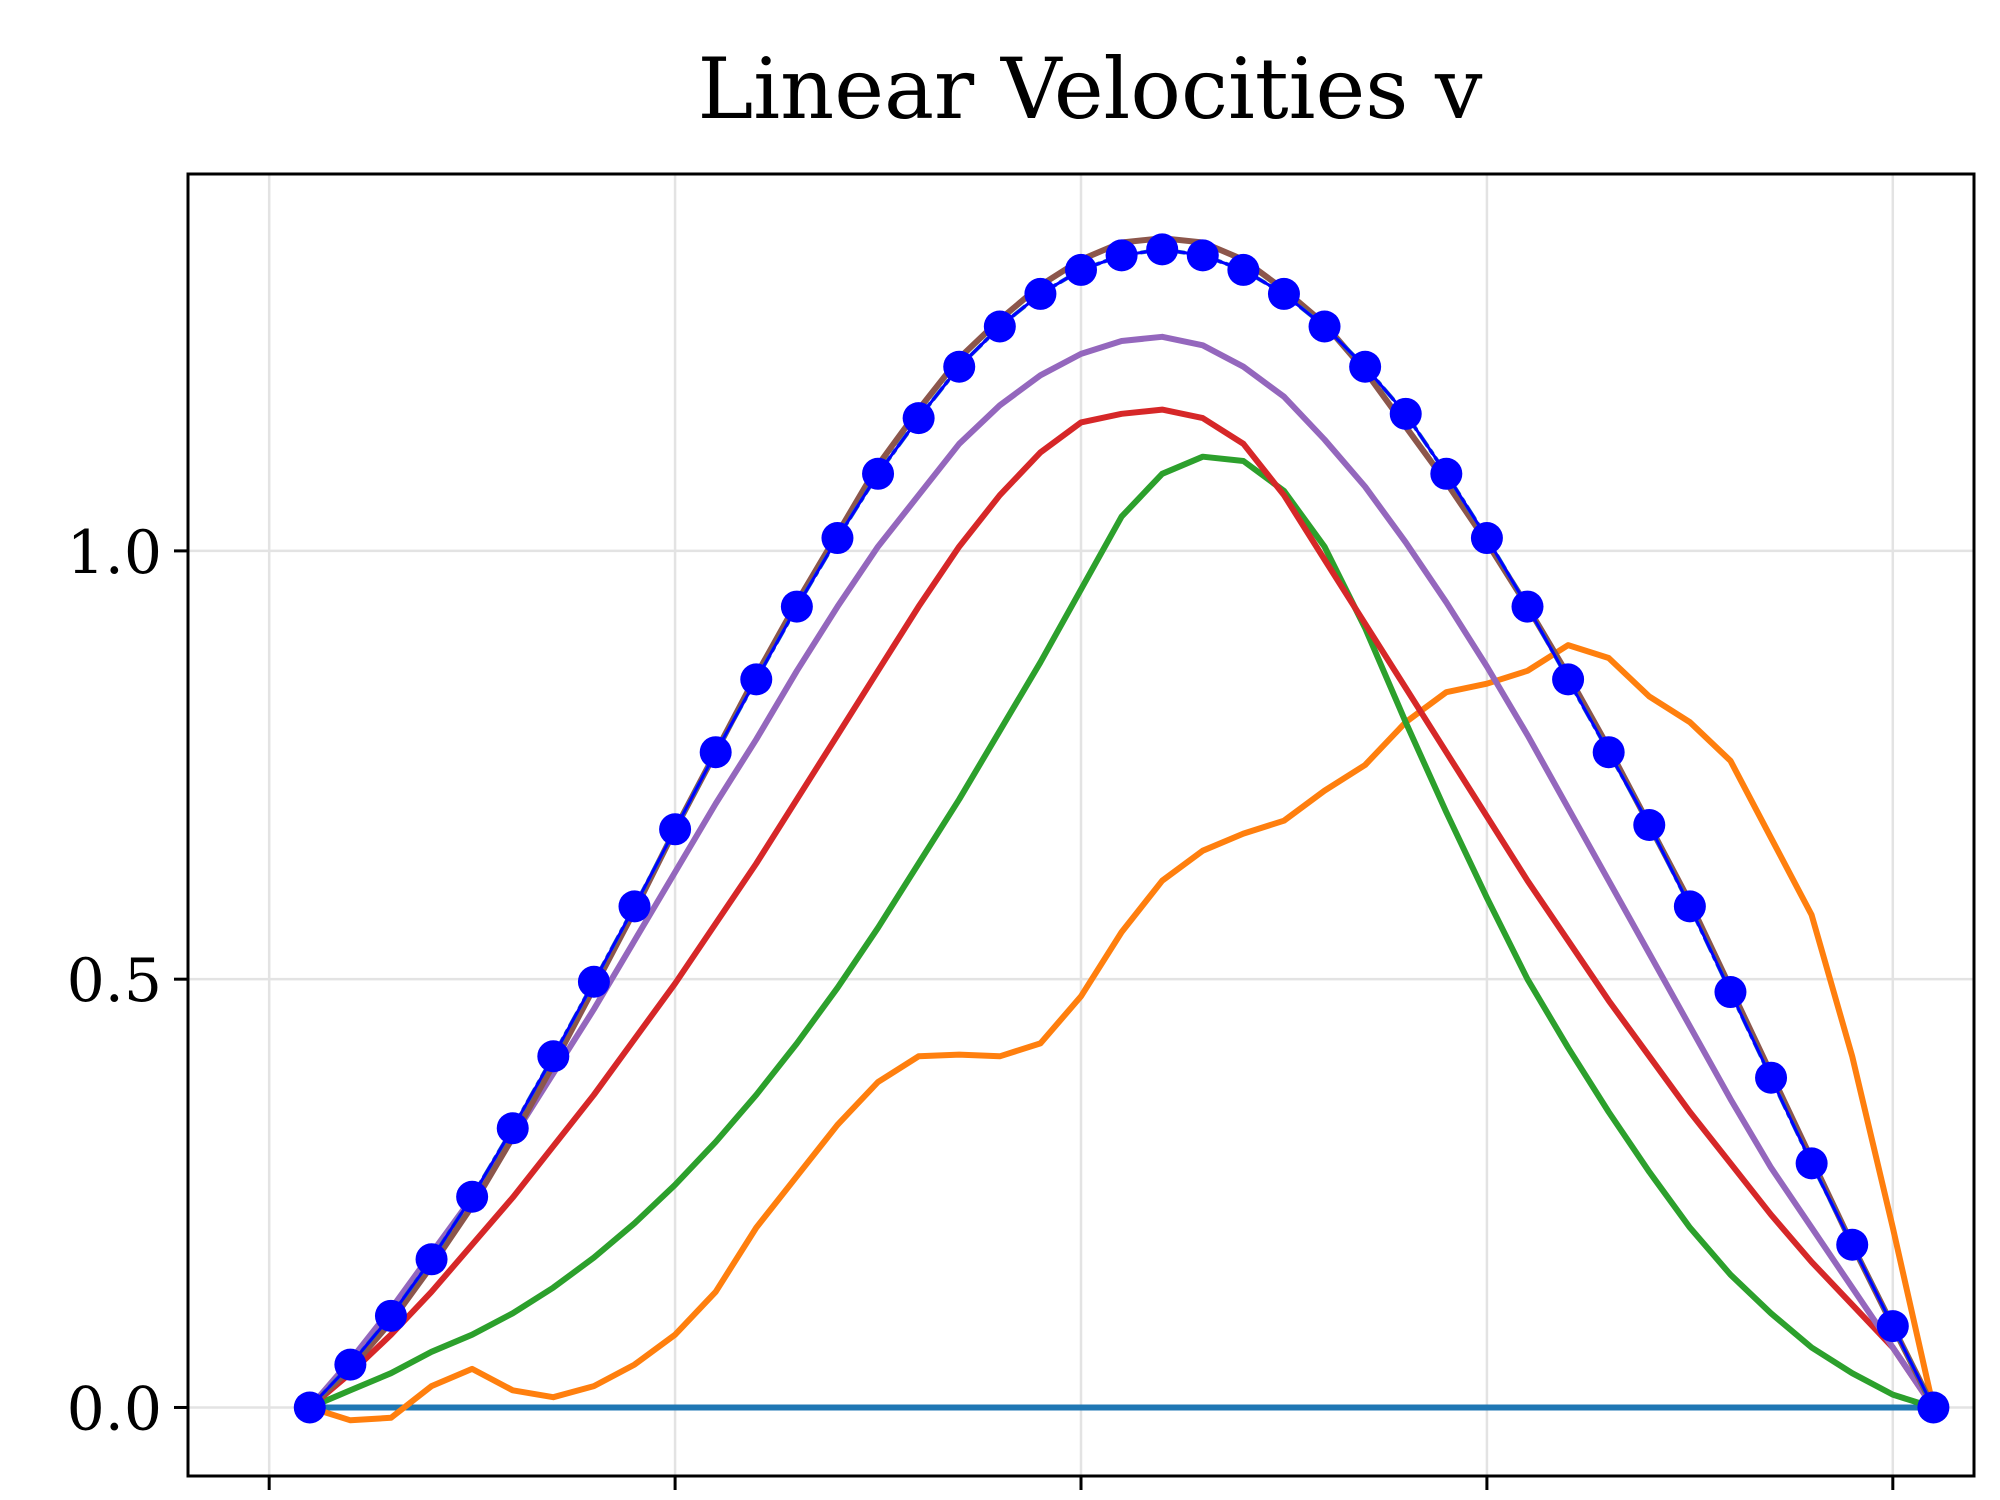  Describe the element at coordinates (114, 1409) in the screenshot. I see `y-tick-label-0: 0.0` at that location.